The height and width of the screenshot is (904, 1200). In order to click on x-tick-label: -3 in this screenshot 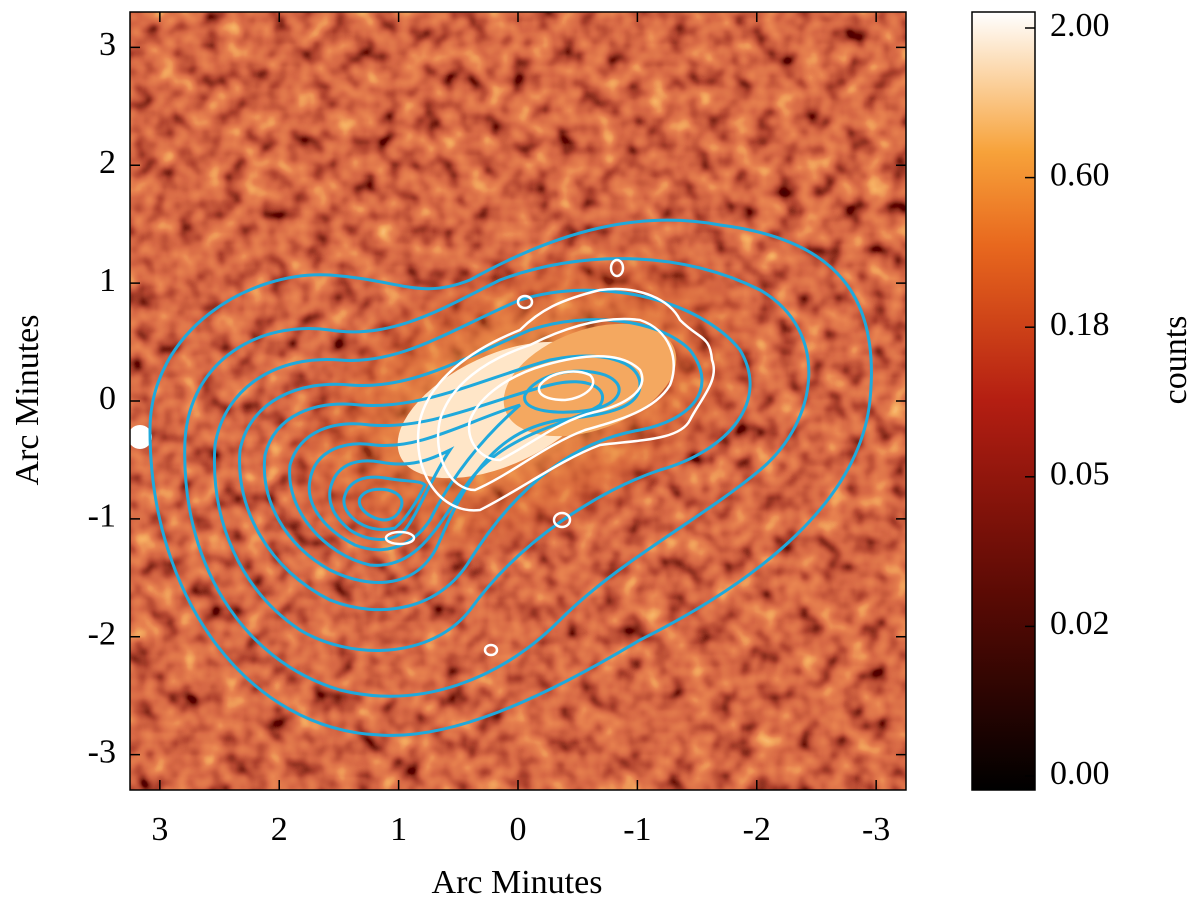, I will do `click(876, 829)`.